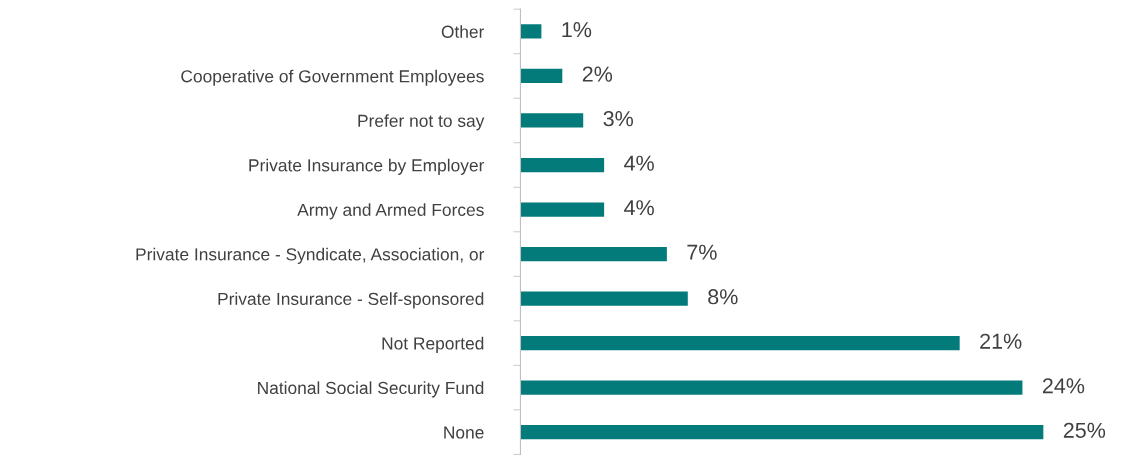 This screenshot has height=459, width=1129. Describe the element at coordinates (464, 432) in the screenshot. I see `y-tick-label: None` at that location.